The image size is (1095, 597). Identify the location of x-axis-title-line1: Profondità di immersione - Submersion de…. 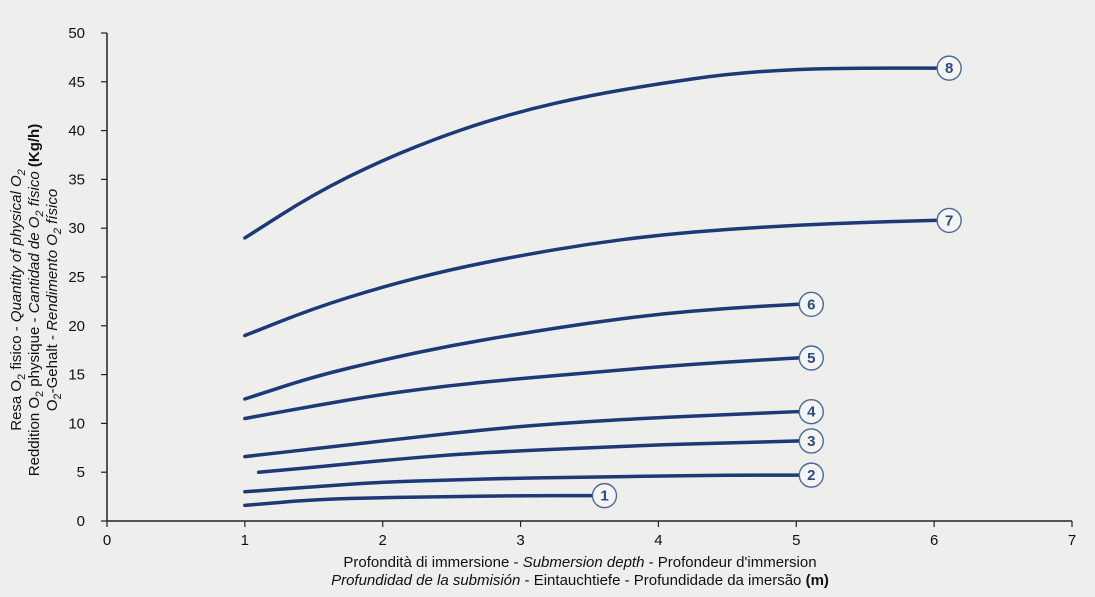
(579, 562).